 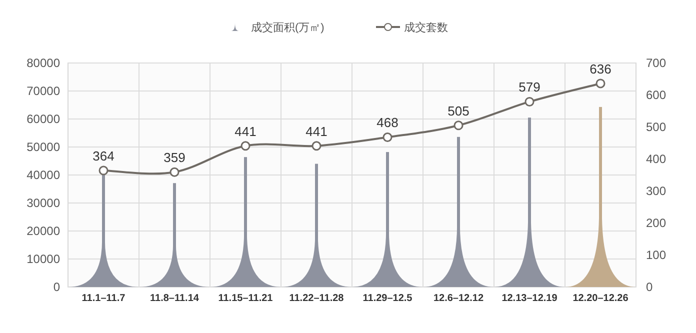 I want to click on x-tick-label: 11.29–12.5, so click(x=387, y=298).